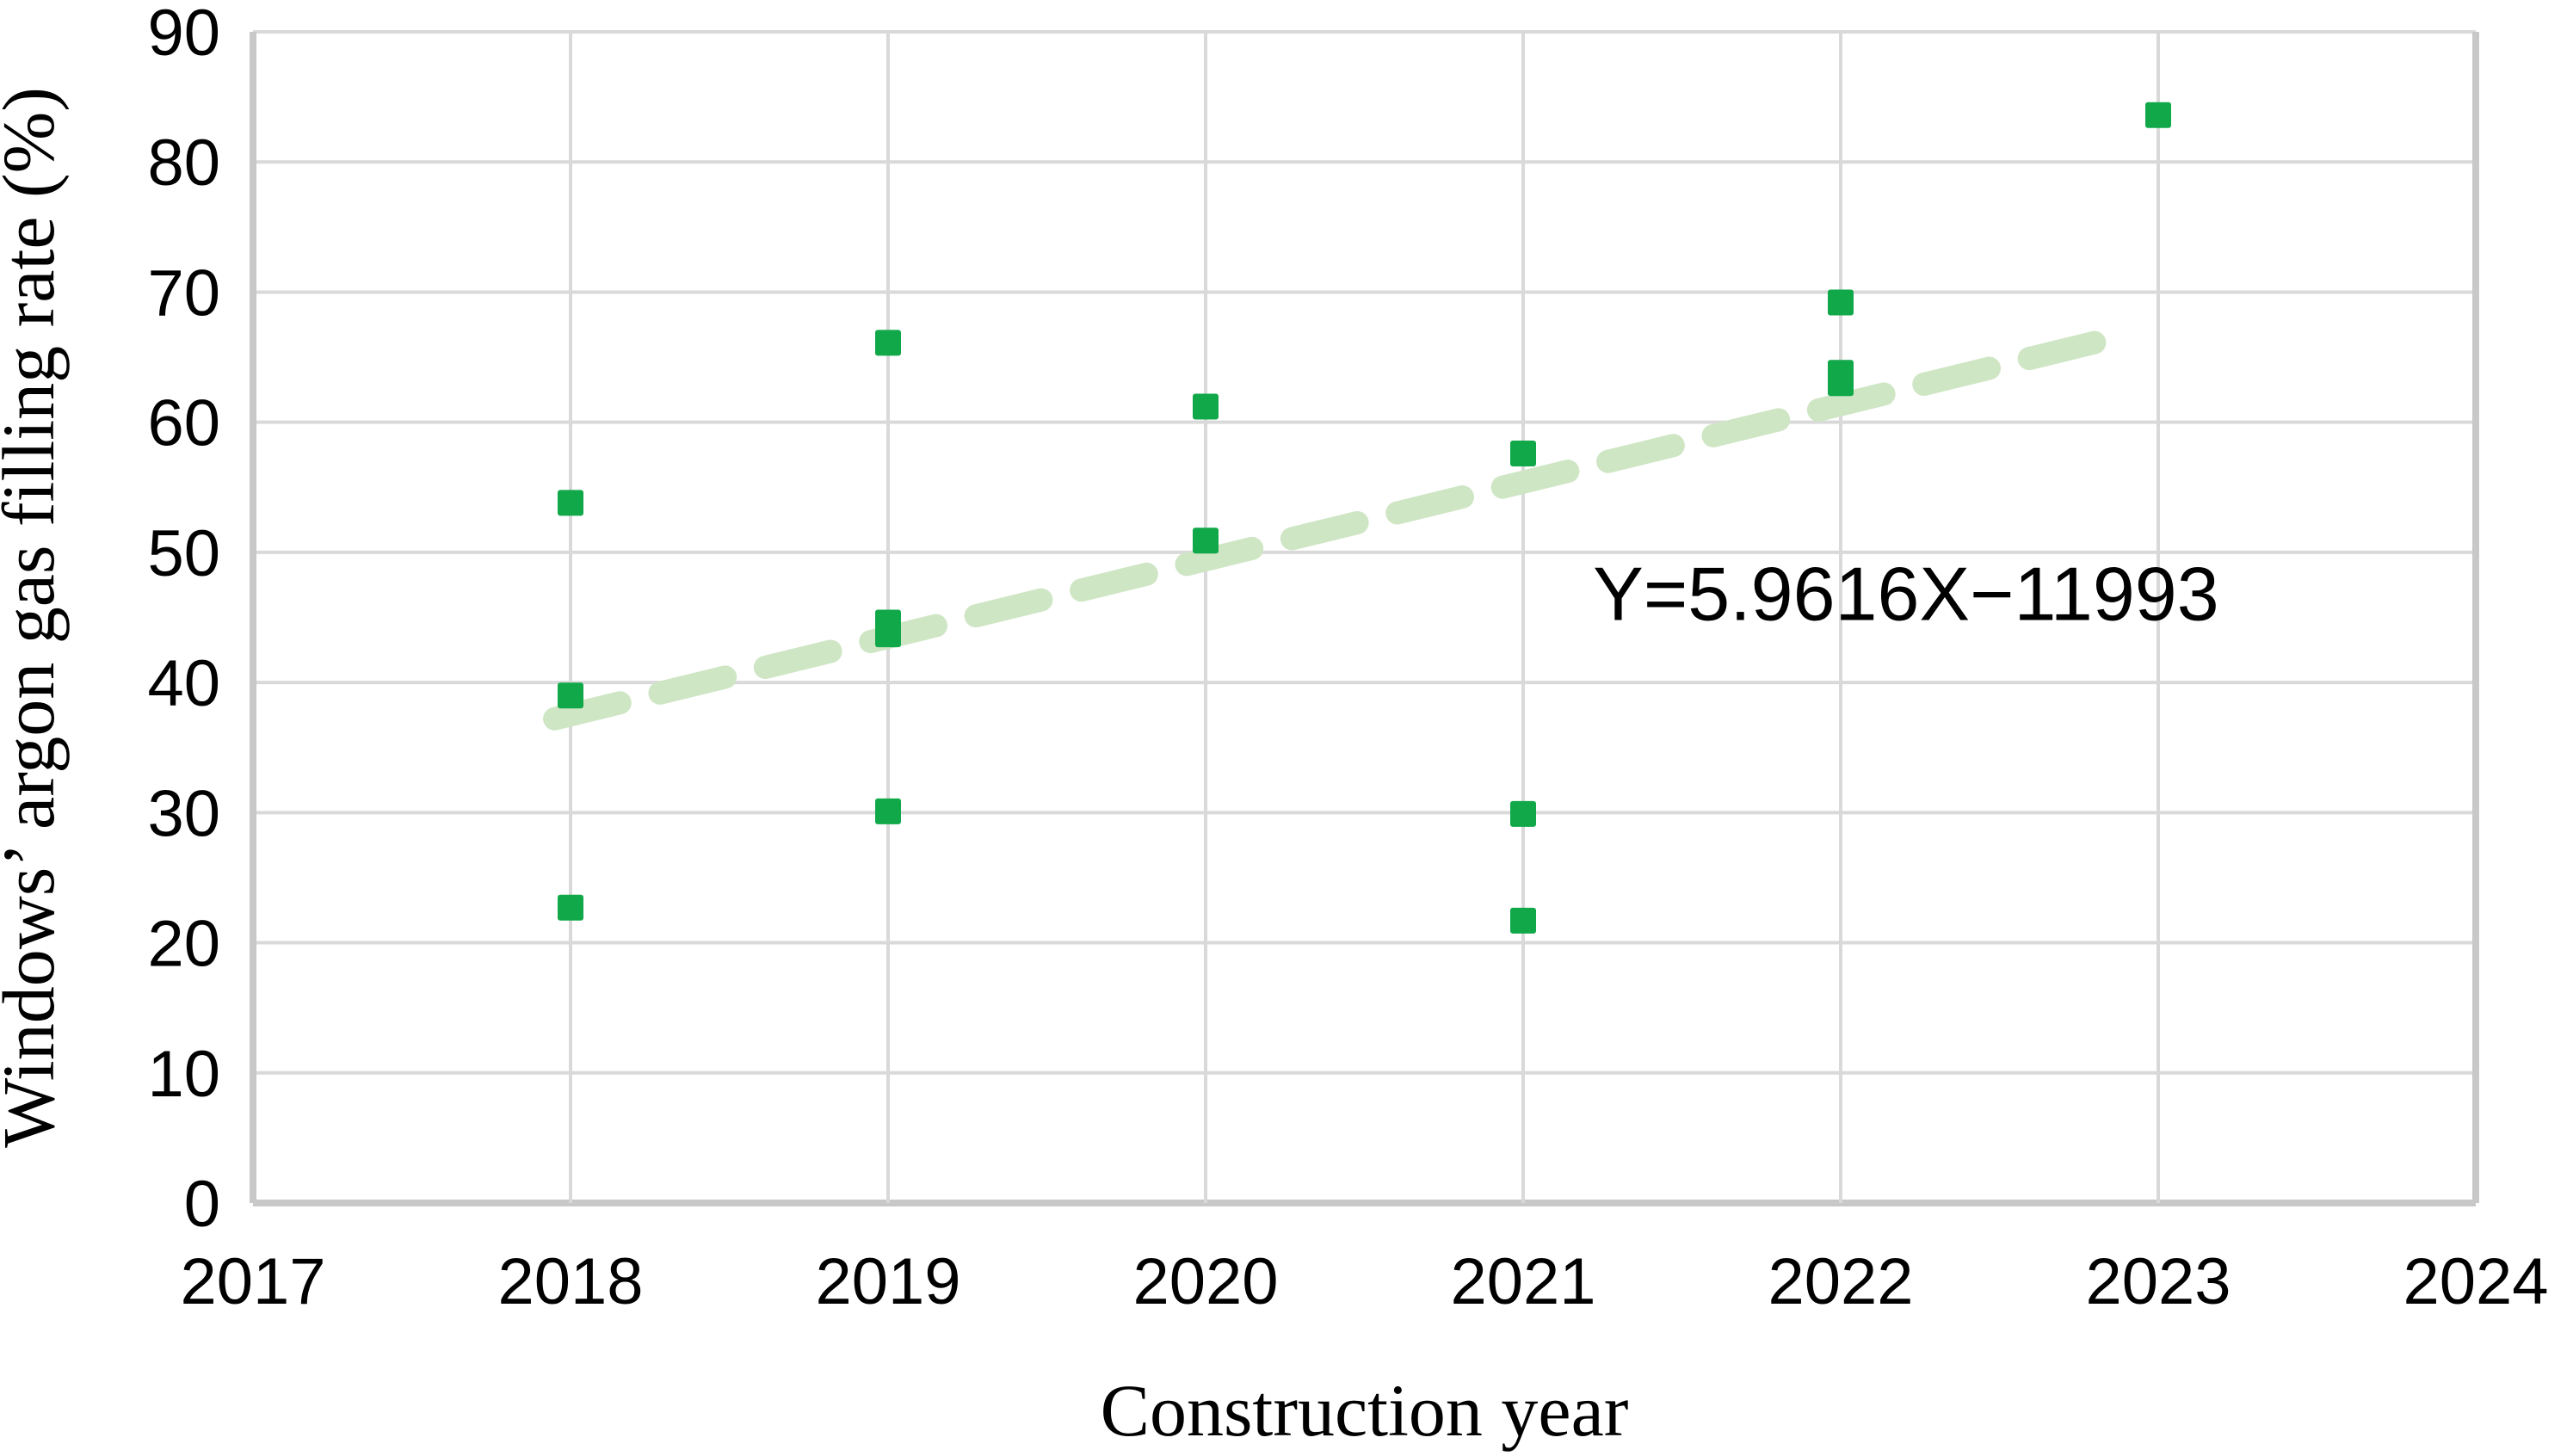 This screenshot has height=1456, width=2573. I want to click on x-tick-label: 2017, so click(252, 1281).